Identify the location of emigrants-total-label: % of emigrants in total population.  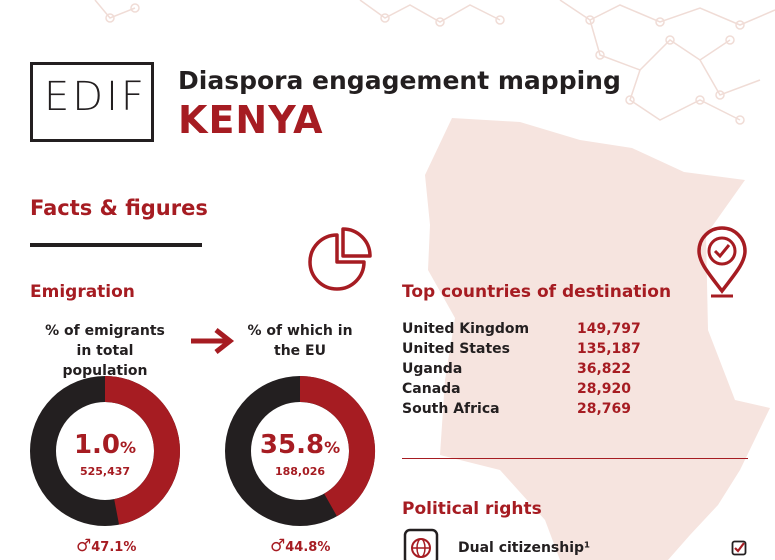
(105, 351).